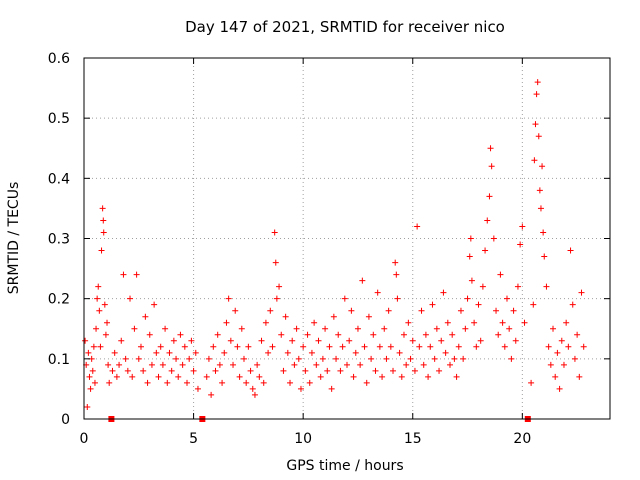 The height and width of the screenshot is (480, 640). I want to click on x-tick-label: 5, so click(193, 439).